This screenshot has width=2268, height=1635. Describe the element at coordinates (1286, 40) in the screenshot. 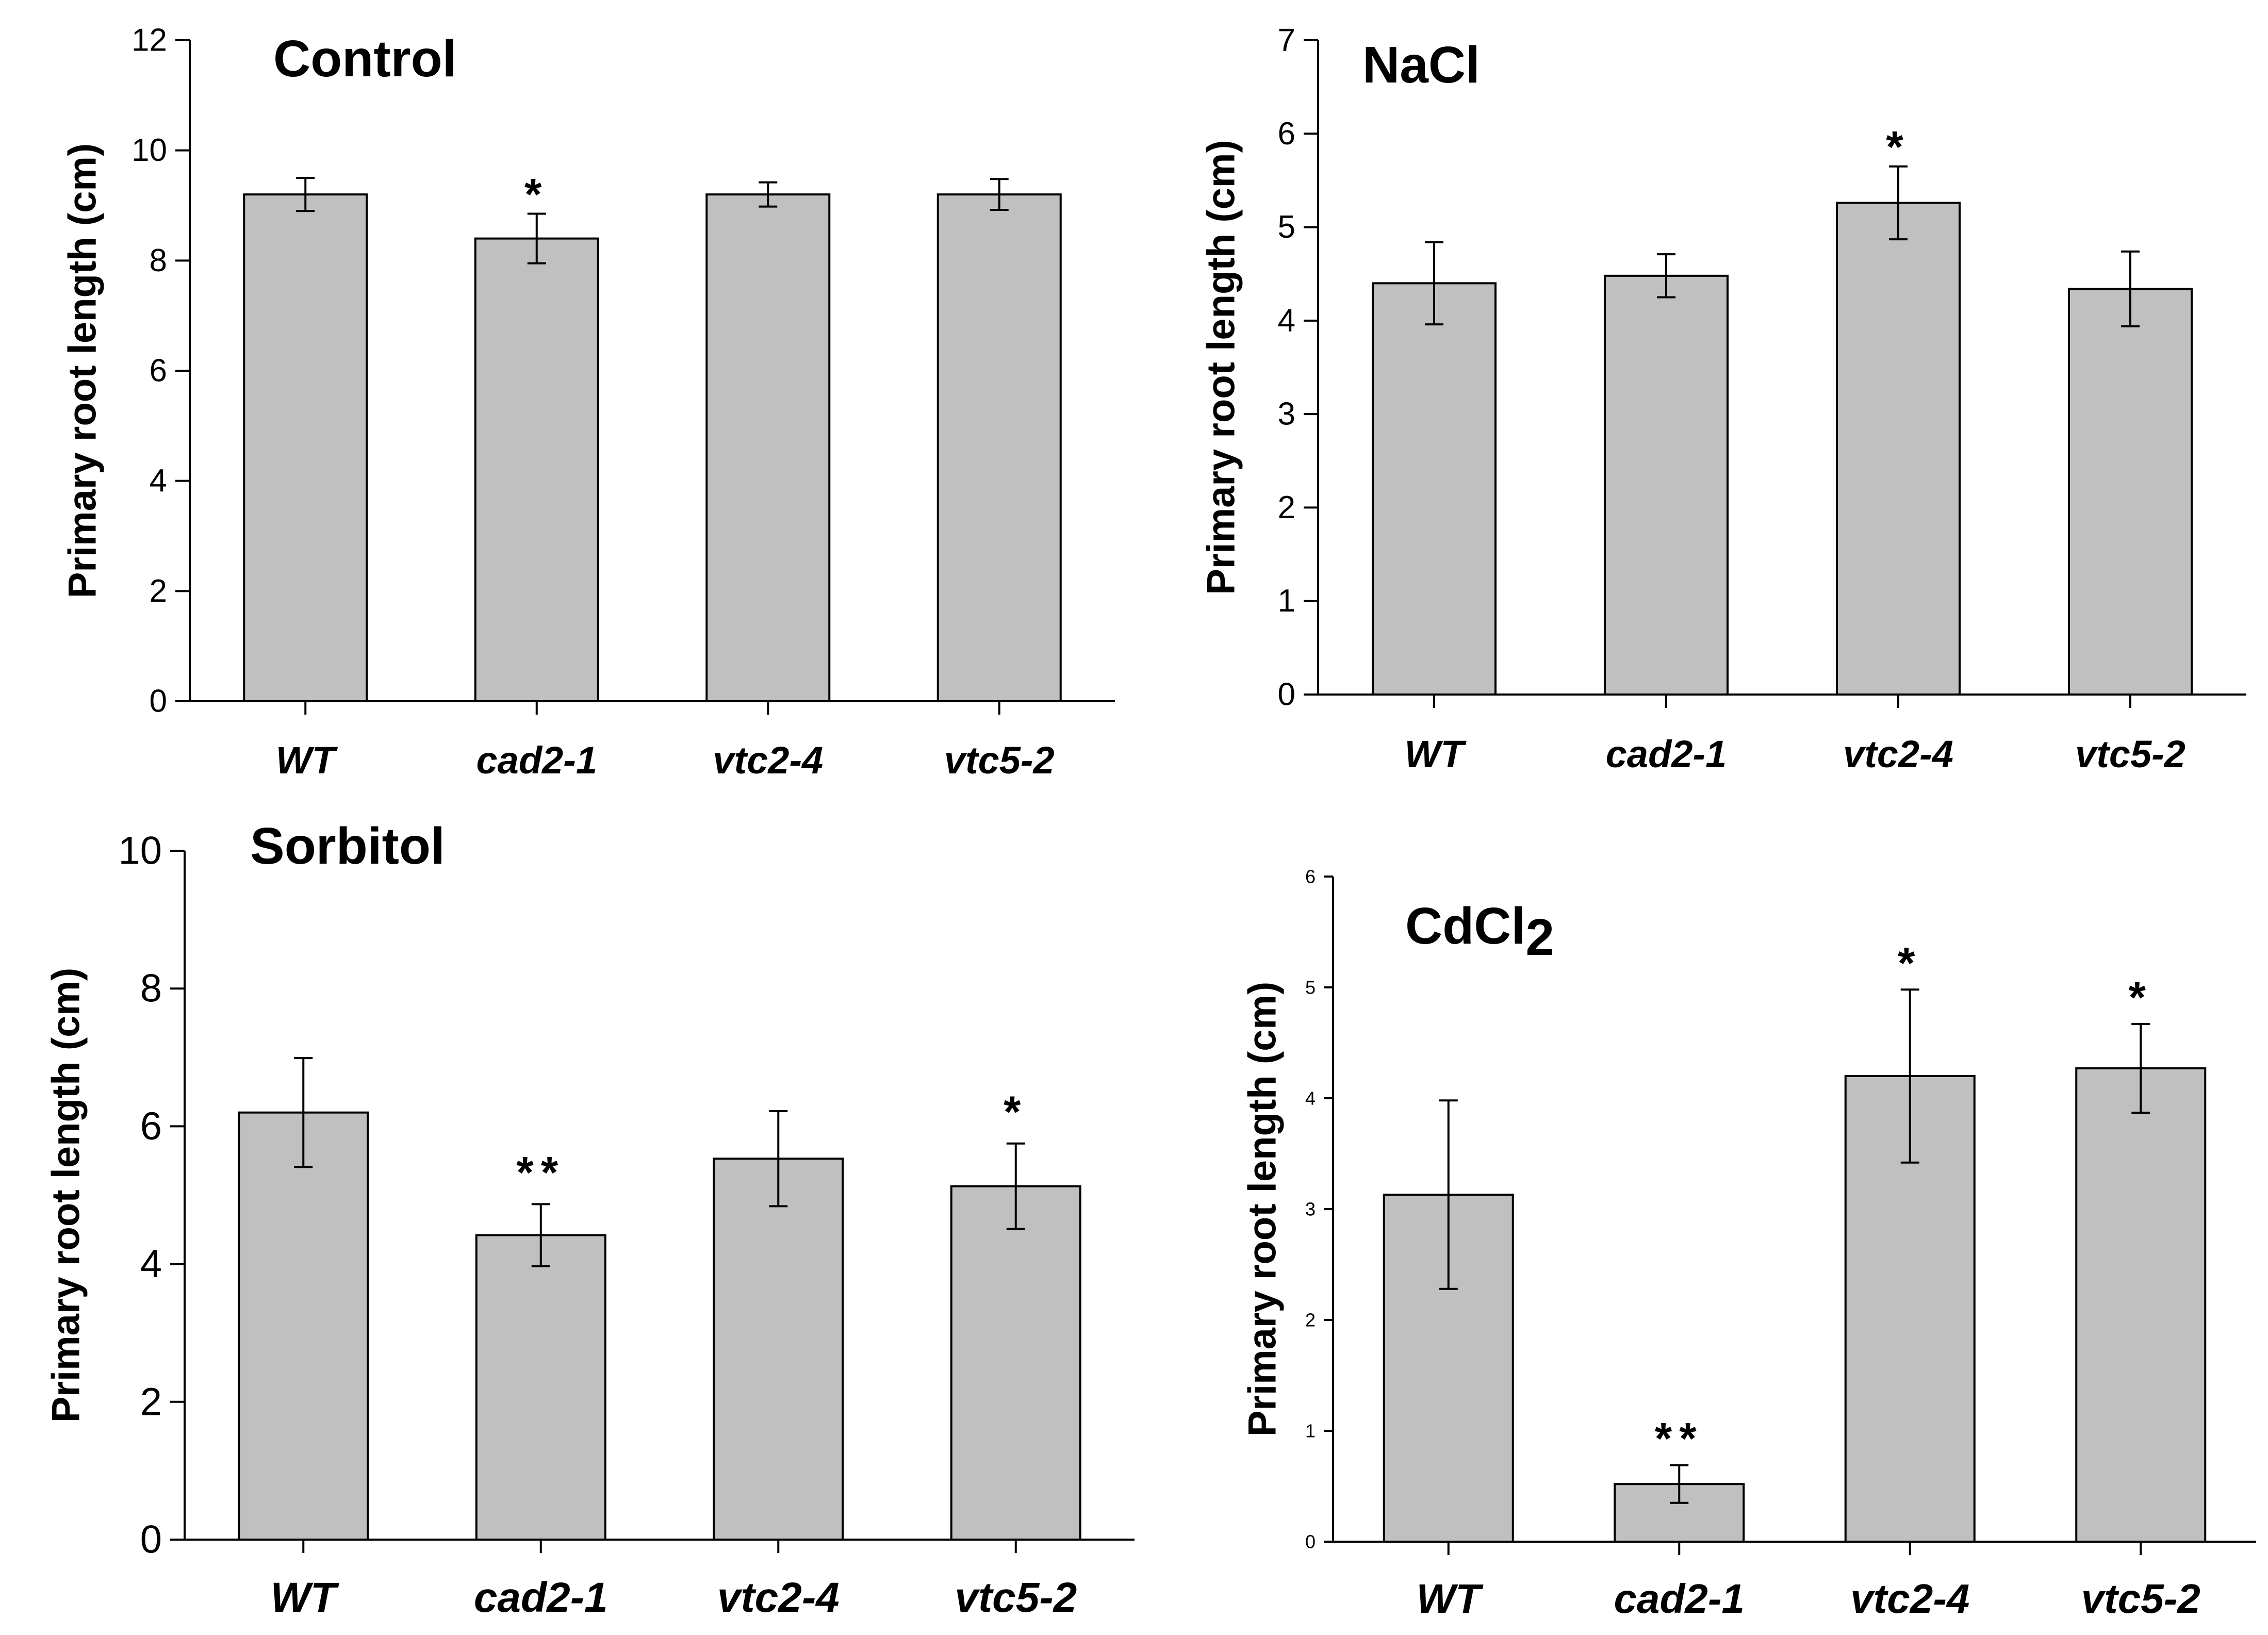

I see `y-tick-label: 7` at that location.